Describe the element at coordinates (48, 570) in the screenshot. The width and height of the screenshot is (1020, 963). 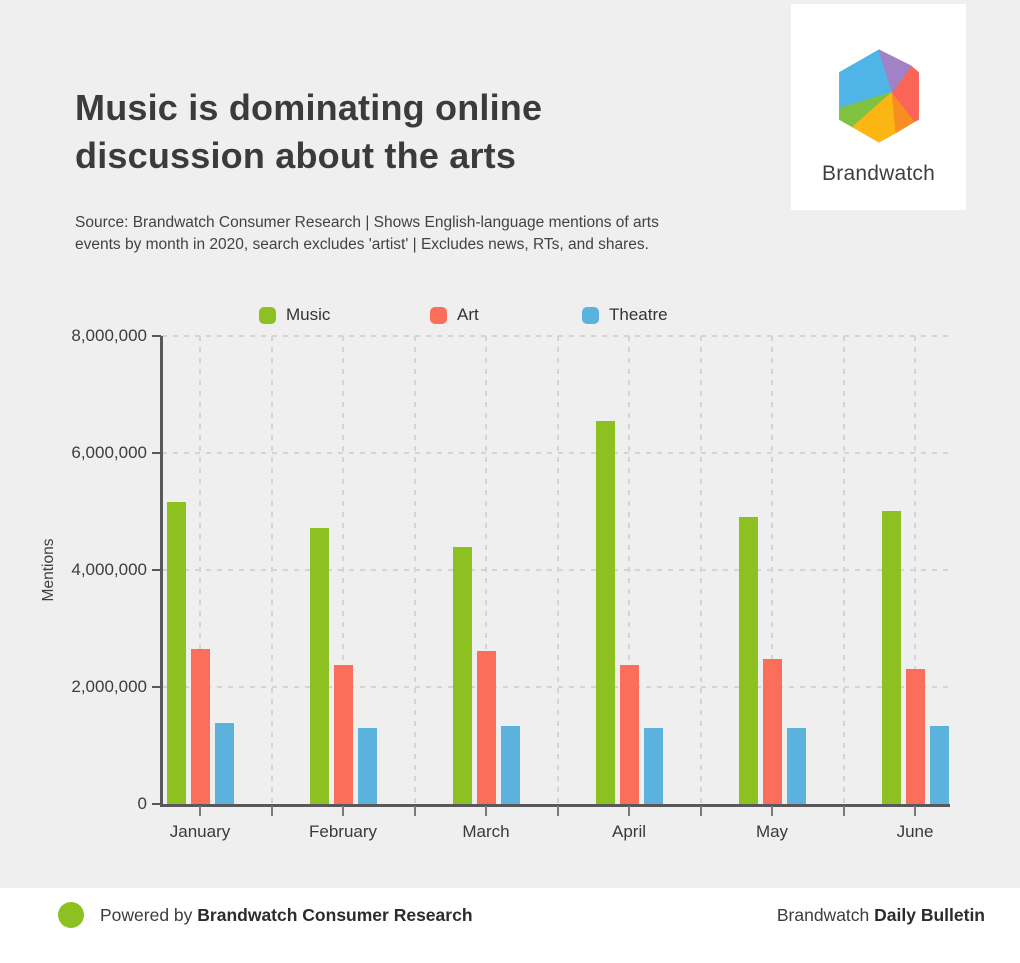
I see `y-axis-title: Mentions` at that location.